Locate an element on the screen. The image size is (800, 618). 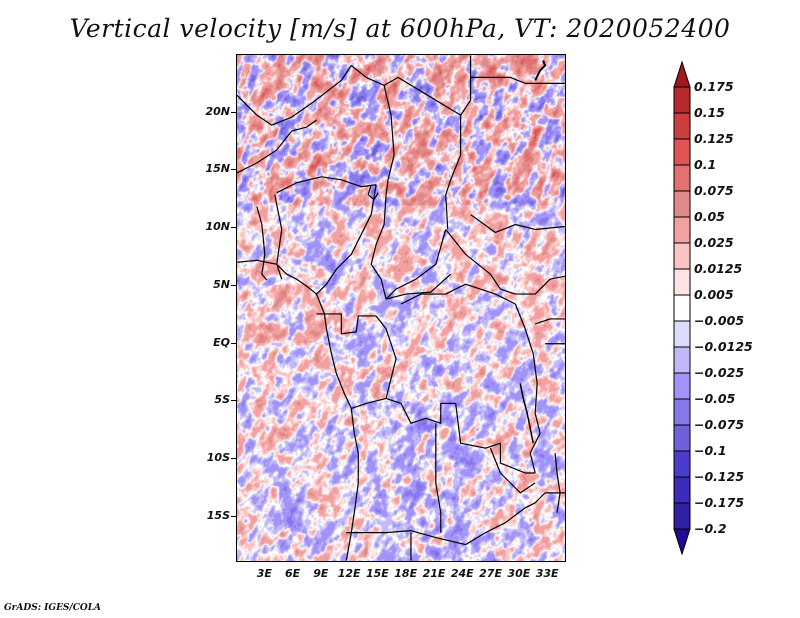
colorbar-extend-max is located at coordinates (682, 74).